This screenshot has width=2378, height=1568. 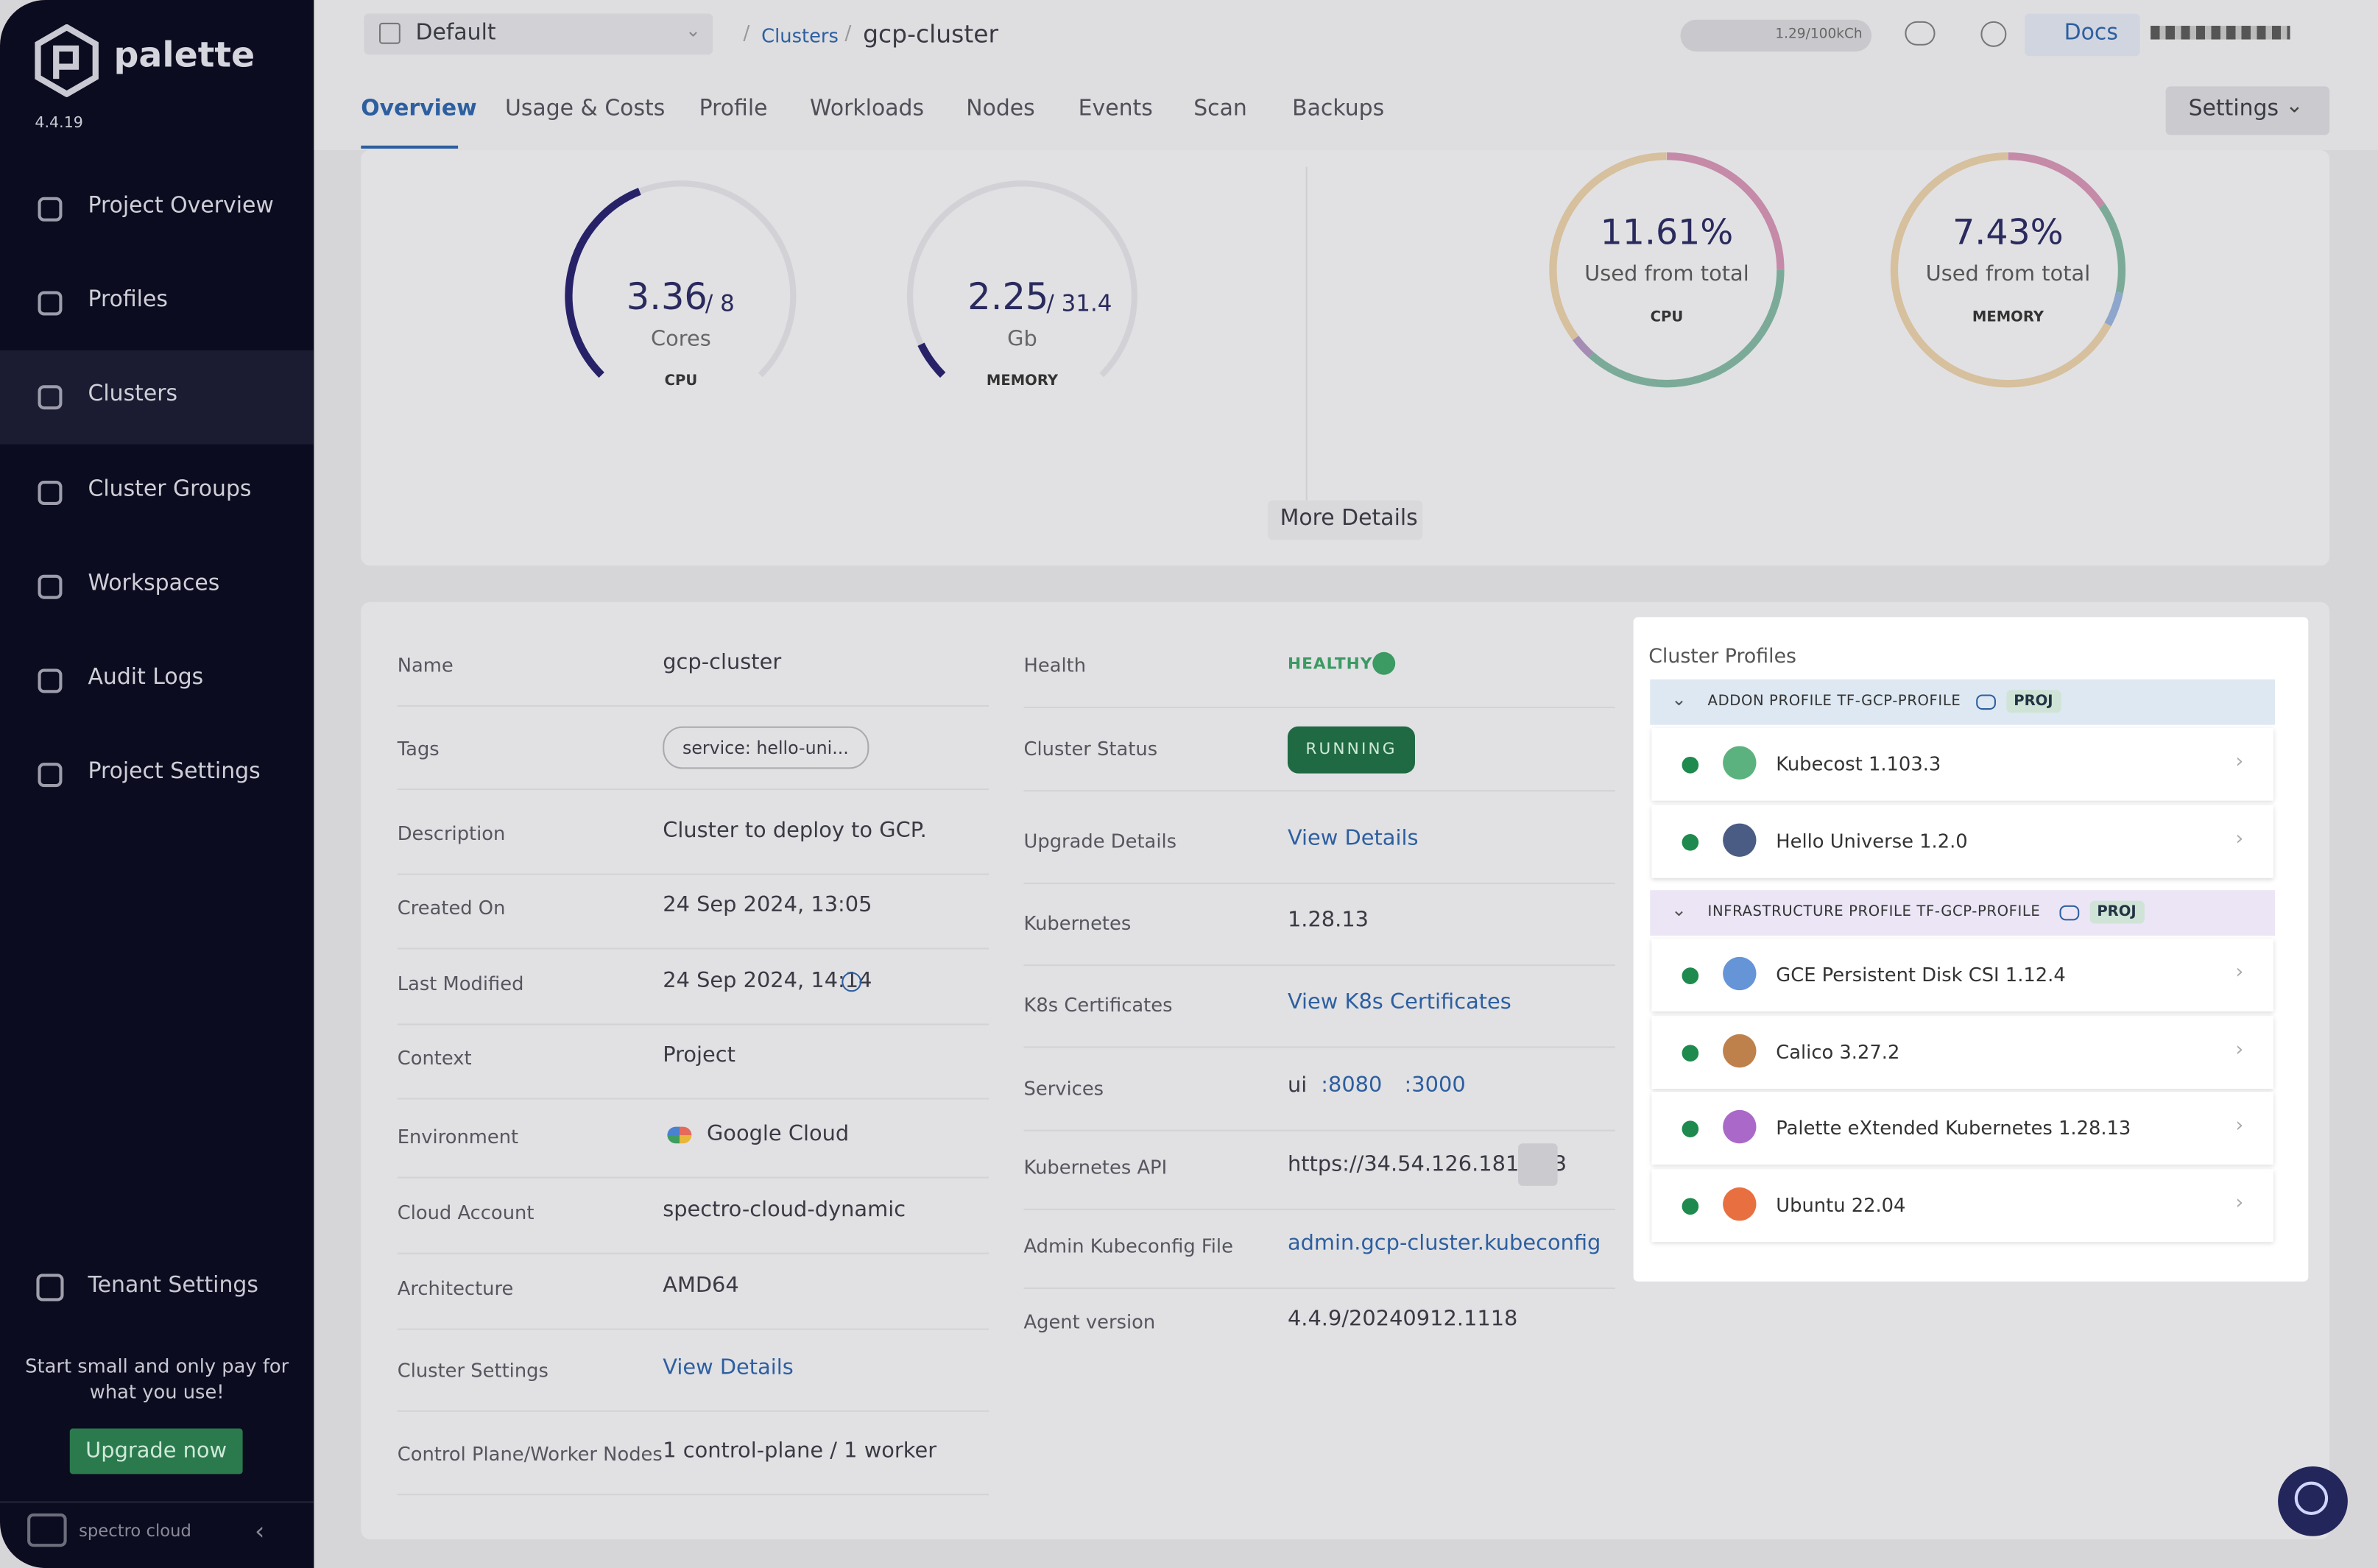 What do you see at coordinates (1089, 1321) in the screenshot?
I see `field-label: Agent version` at bounding box center [1089, 1321].